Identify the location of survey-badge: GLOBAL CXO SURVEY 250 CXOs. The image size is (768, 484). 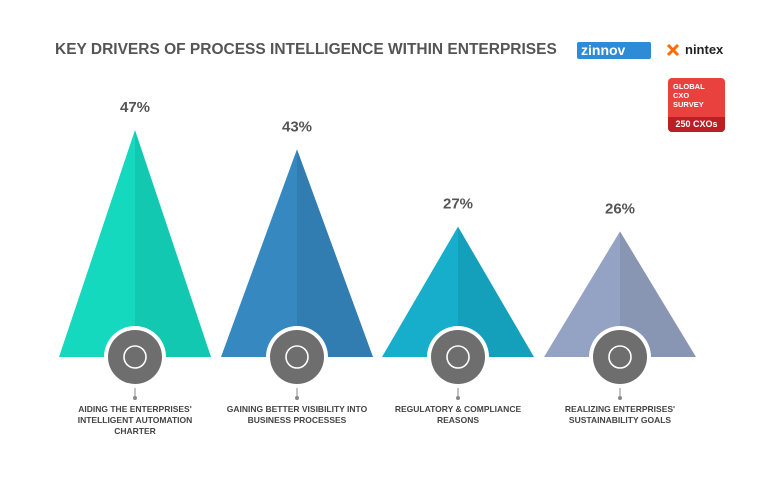
(696, 105).